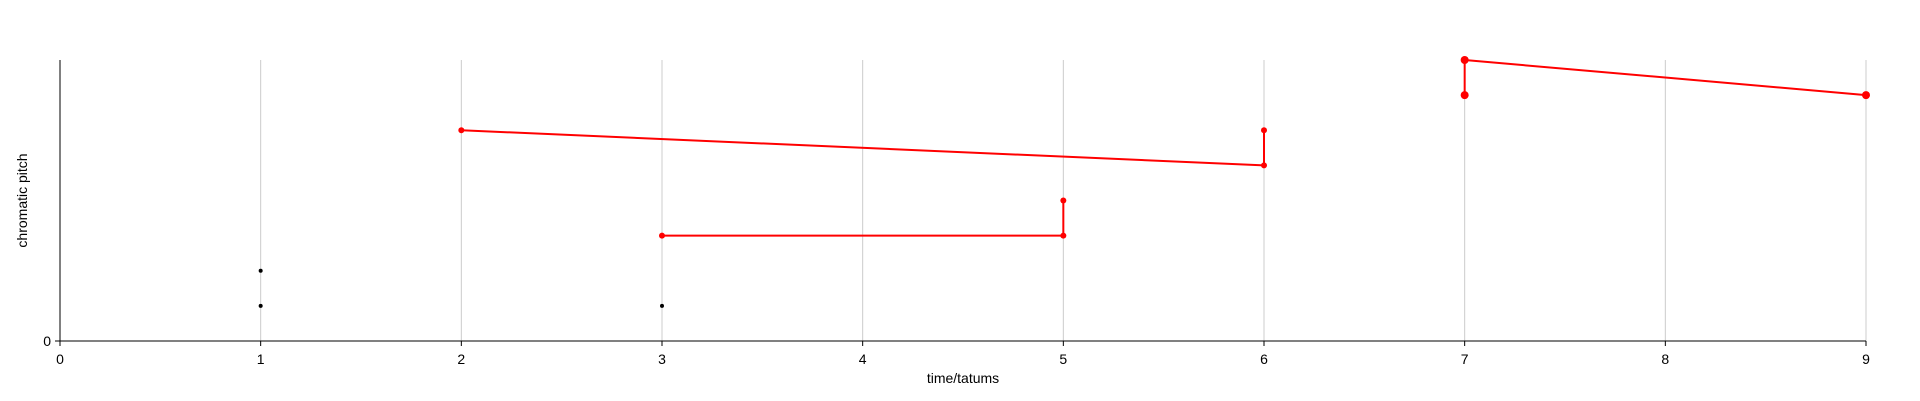 The width and height of the screenshot is (1920, 401). Describe the element at coordinates (261, 359) in the screenshot. I see `x-tick-label-1: 1` at that location.